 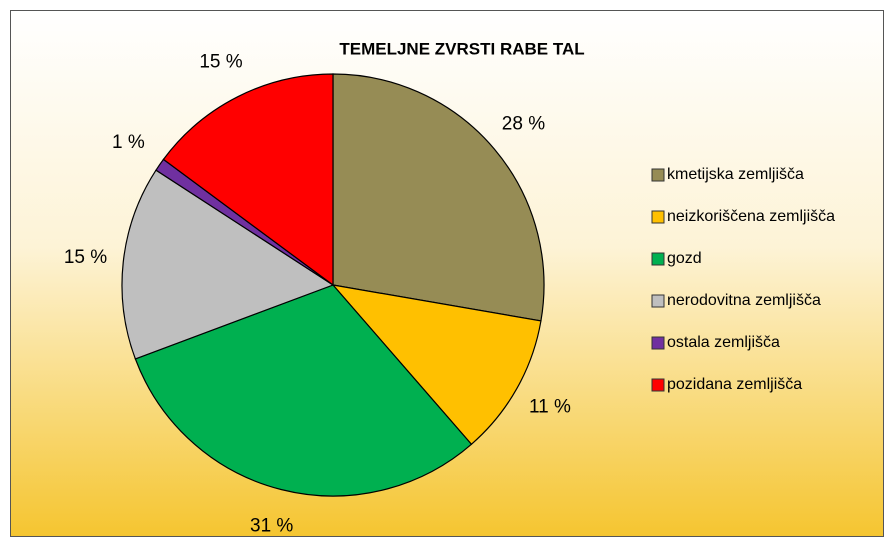 I want to click on data-label: 1 %, so click(x=128, y=142).